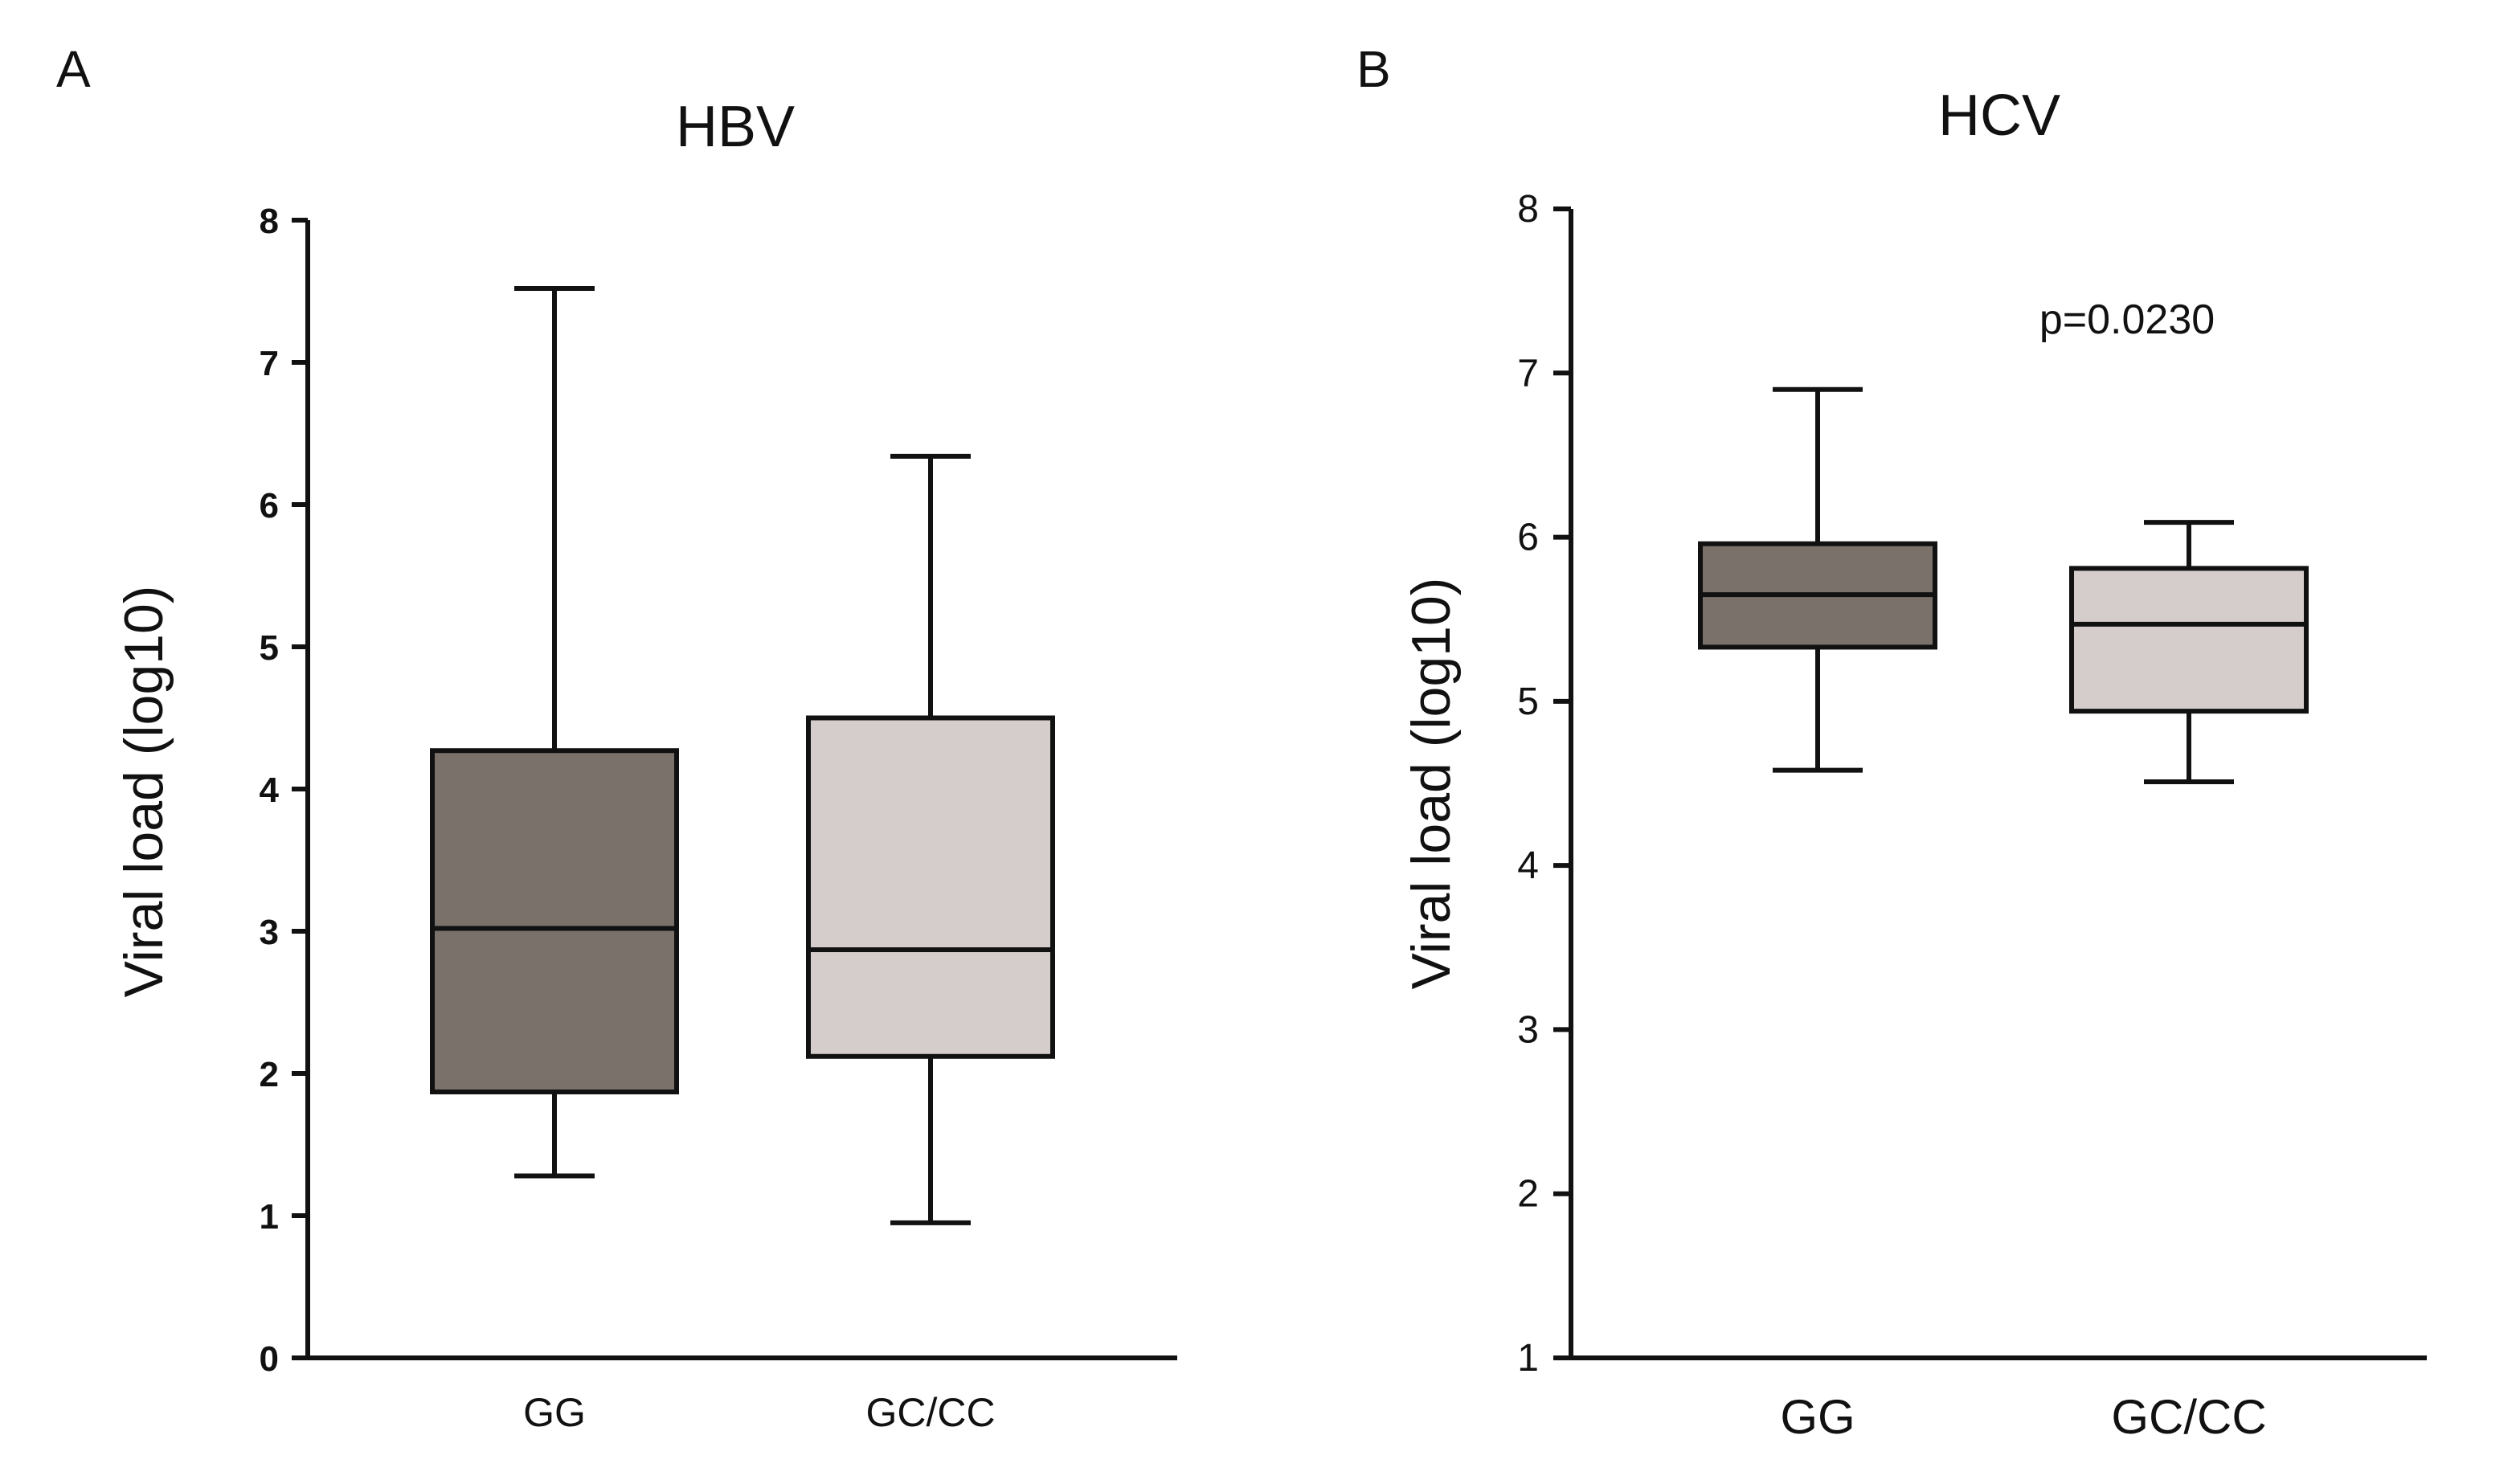 Image resolution: width=2520 pixels, height=1476 pixels. I want to click on panel-a-y-tick-label: 6, so click(269, 505).